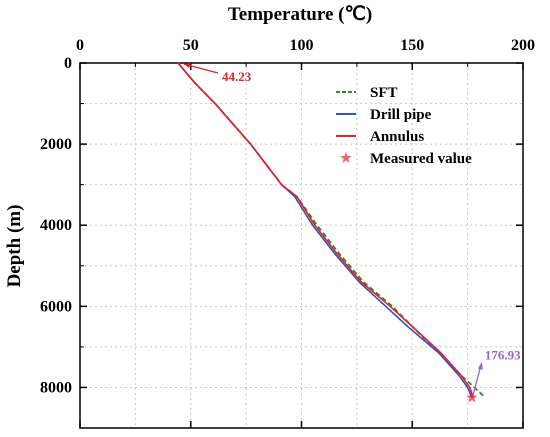  What do you see at coordinates (80, 45) in the screenshot?
I see `x-tick-label: 0` at bounding box center [80, 45].